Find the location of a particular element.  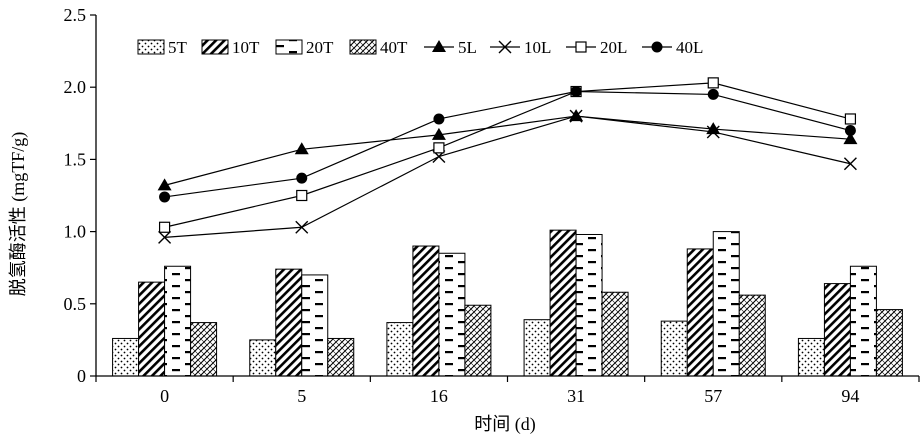

legend-marker-5L is located at coordinates (439, 46).